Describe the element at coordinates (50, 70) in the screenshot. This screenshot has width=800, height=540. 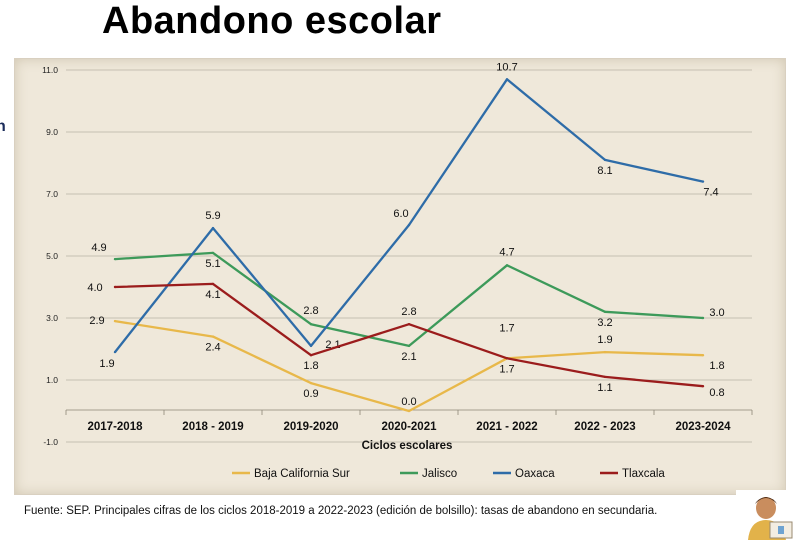
I see `y-tick-label: 11.0` at that location.